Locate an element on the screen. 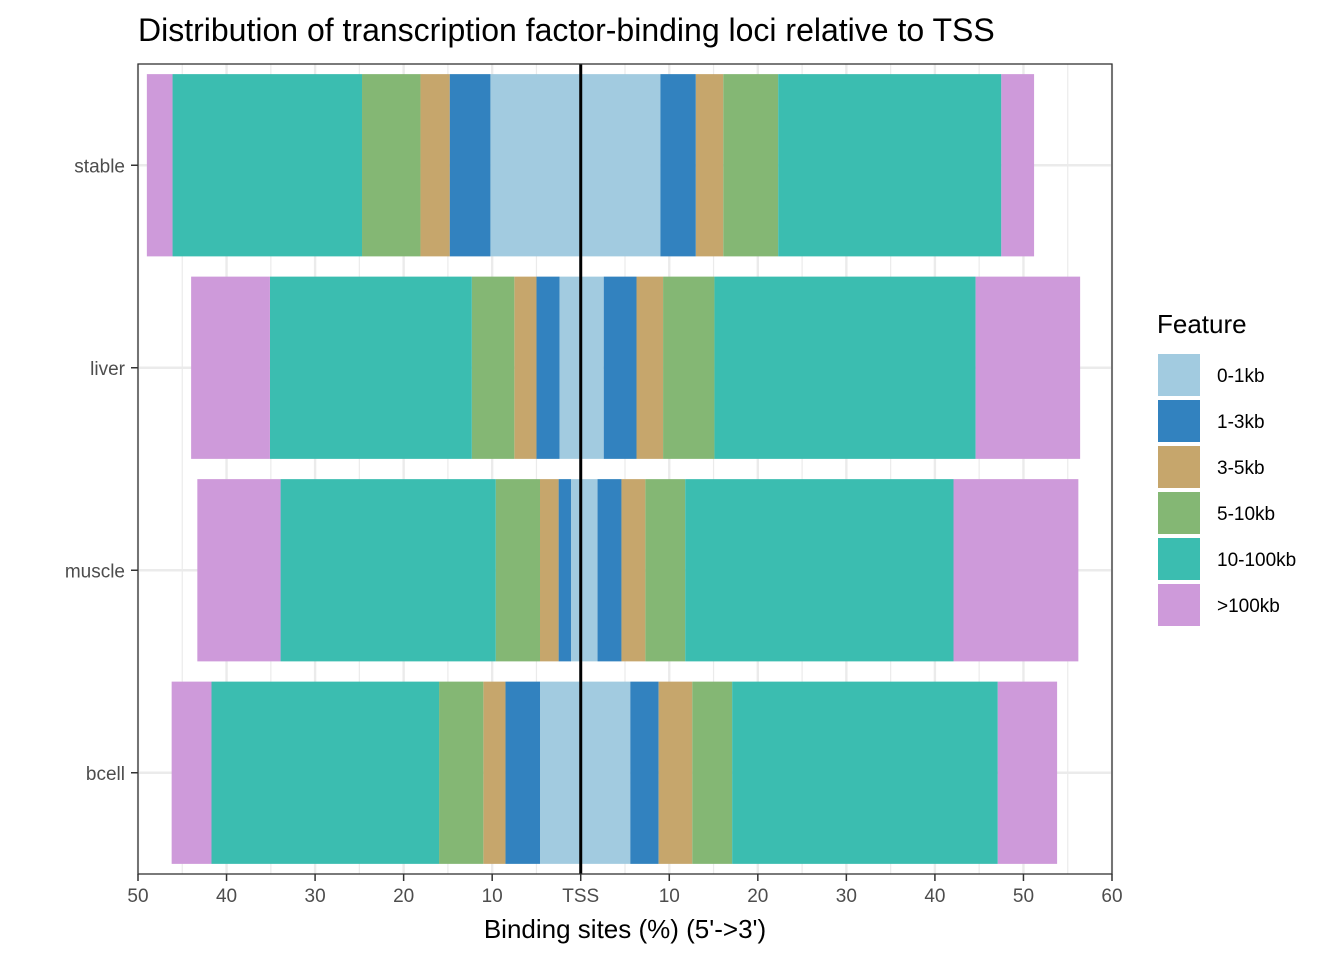 The image size is (1344, 965). bar-bcell-downstream-3-5kb is located at coordinates (675, 772).